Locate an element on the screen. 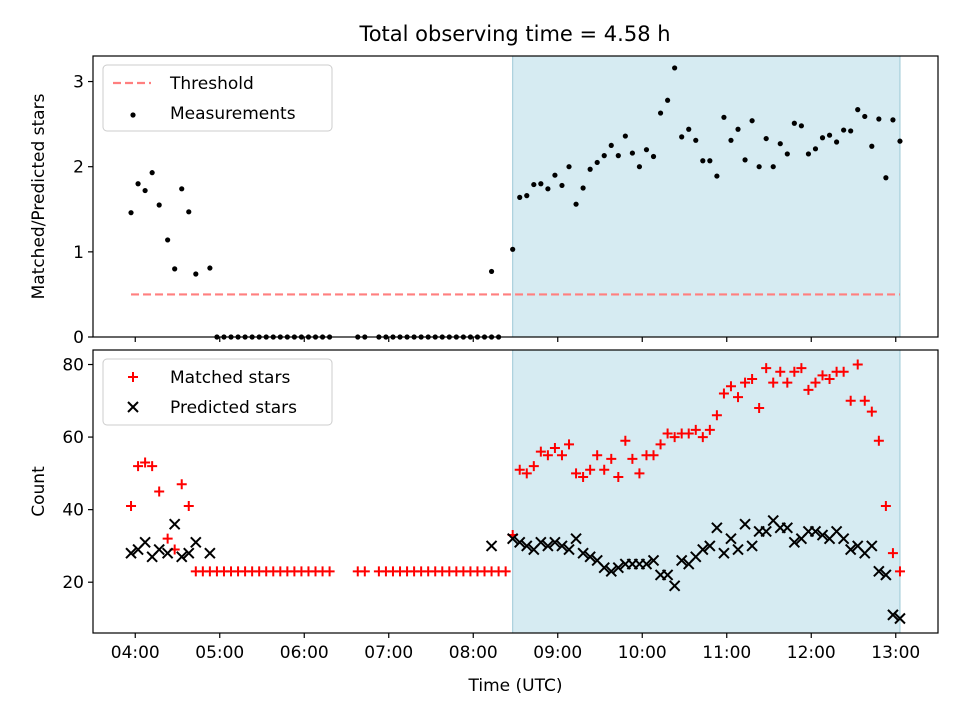  chart-title: Total observing time = 4.58 h is located at coordinates (514, 34).